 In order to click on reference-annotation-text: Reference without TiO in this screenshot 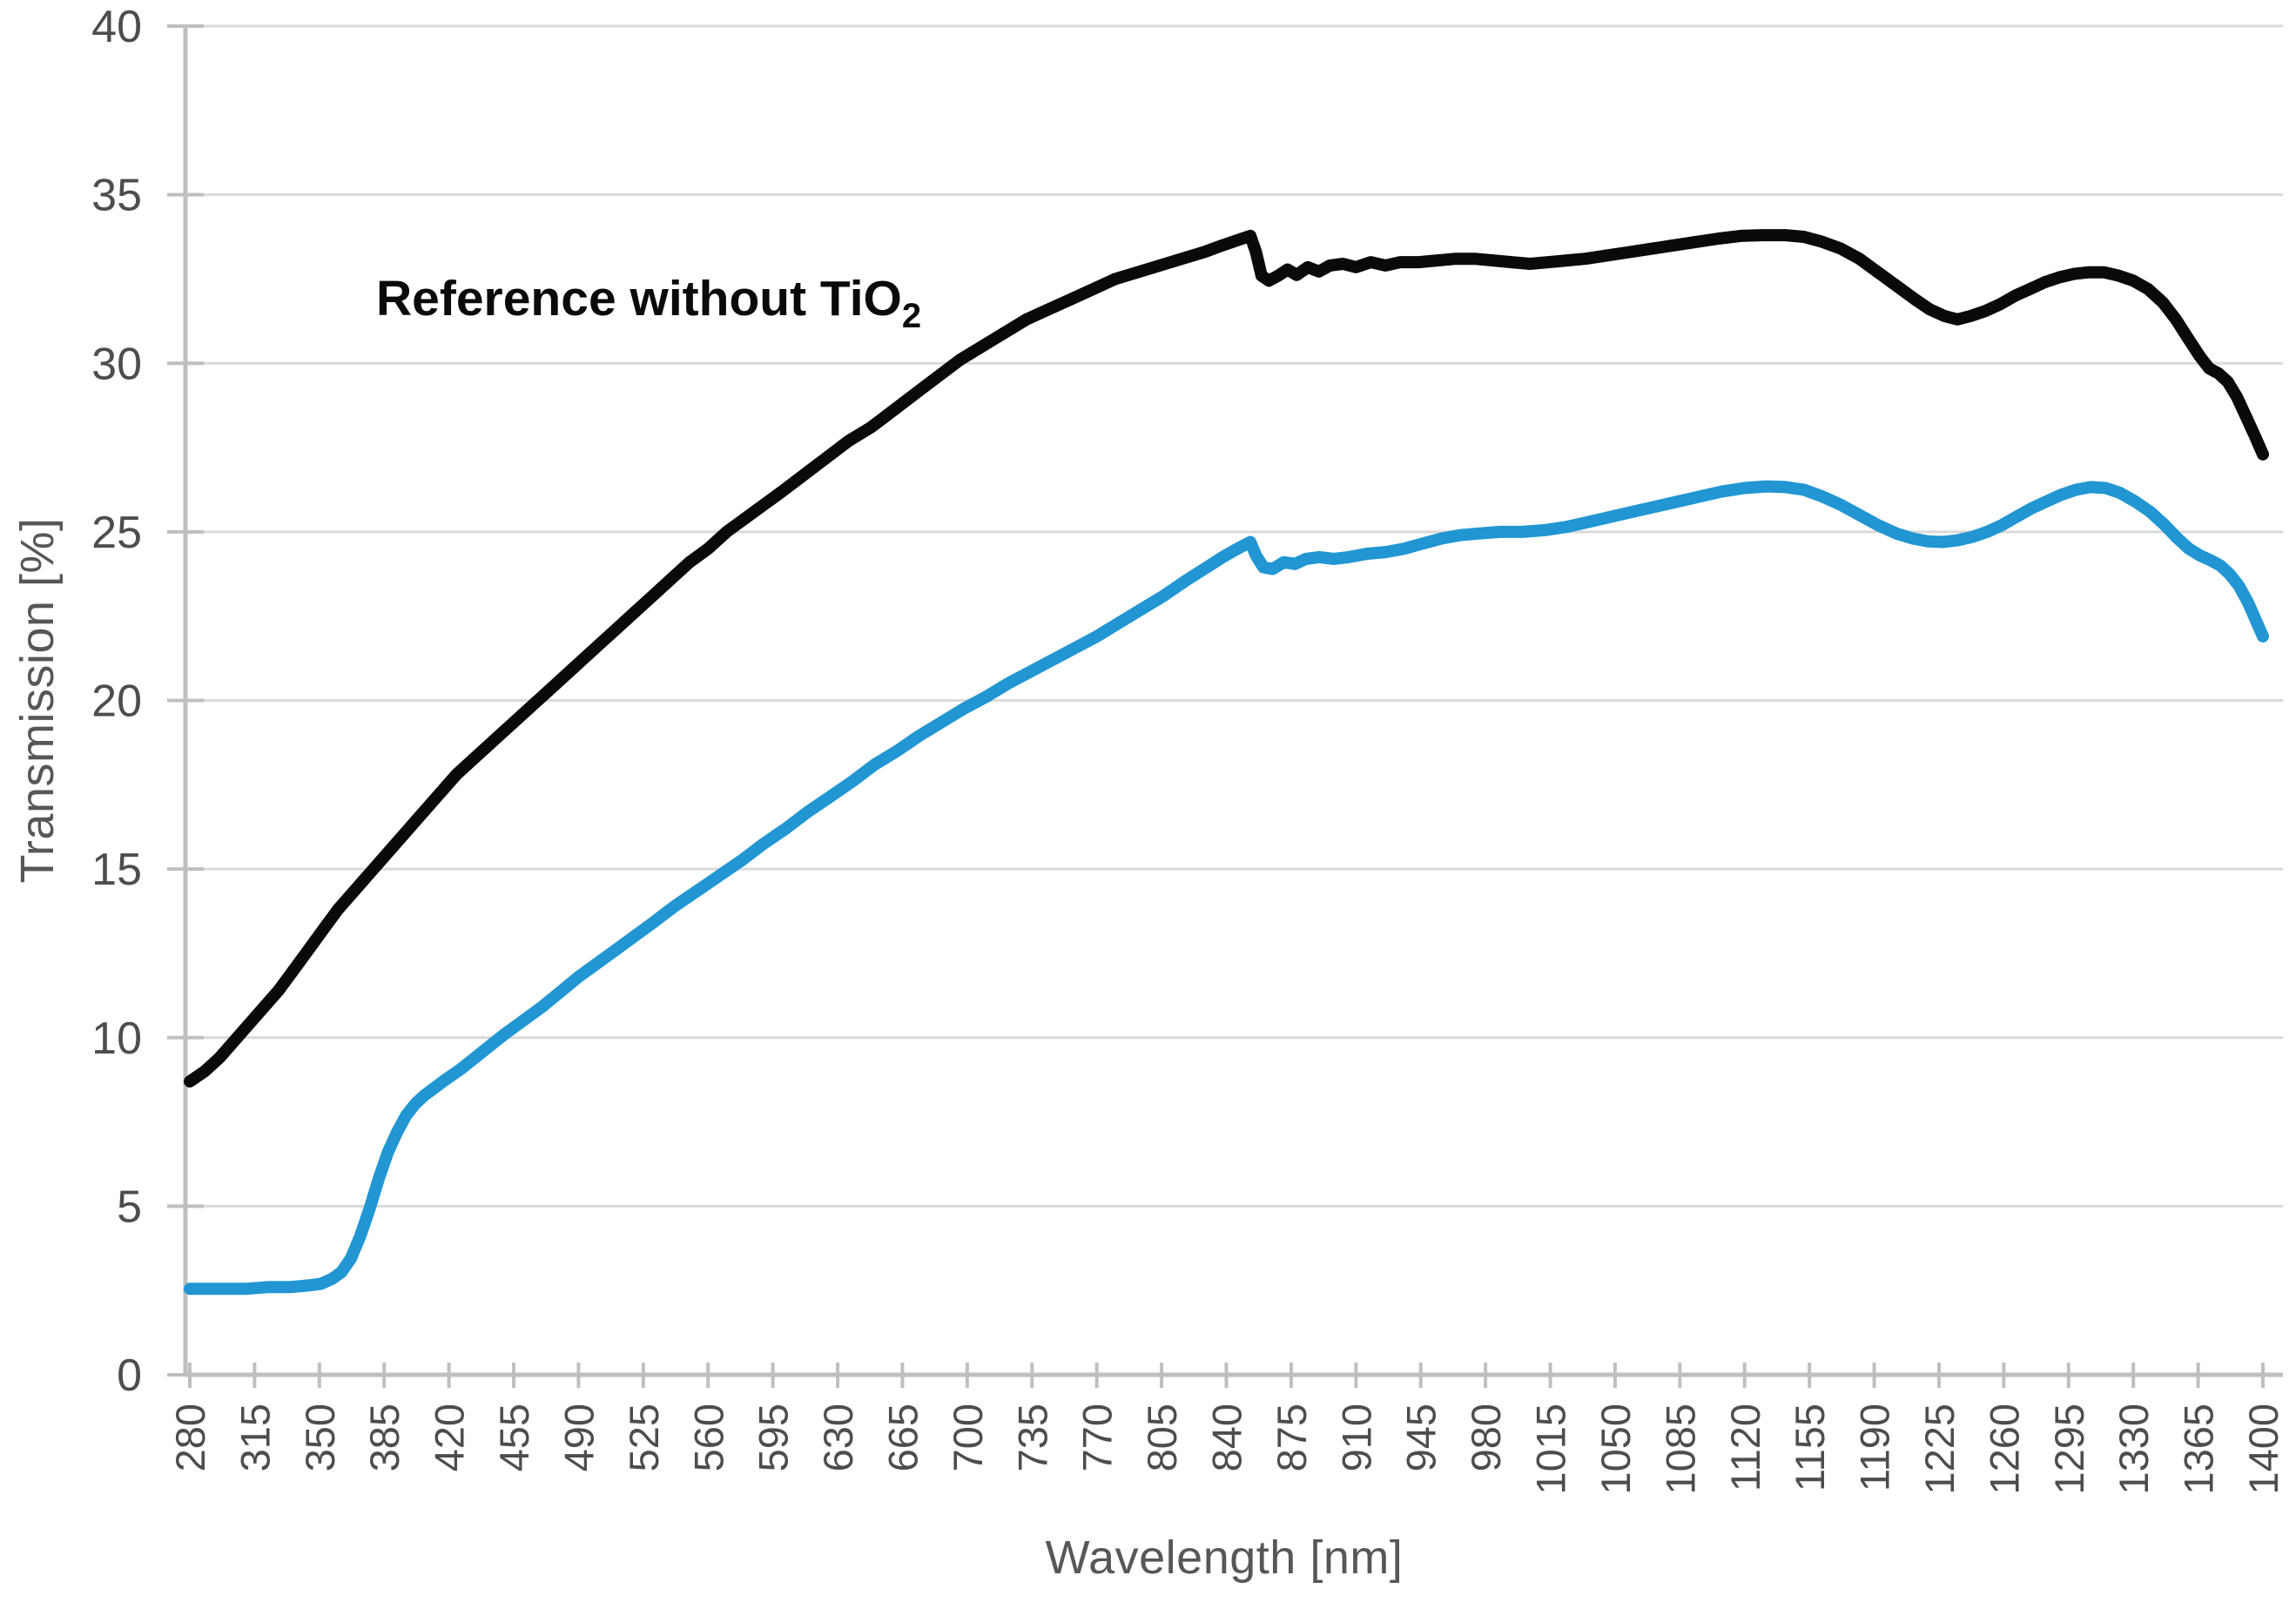, I will do `click(639, 299)`.